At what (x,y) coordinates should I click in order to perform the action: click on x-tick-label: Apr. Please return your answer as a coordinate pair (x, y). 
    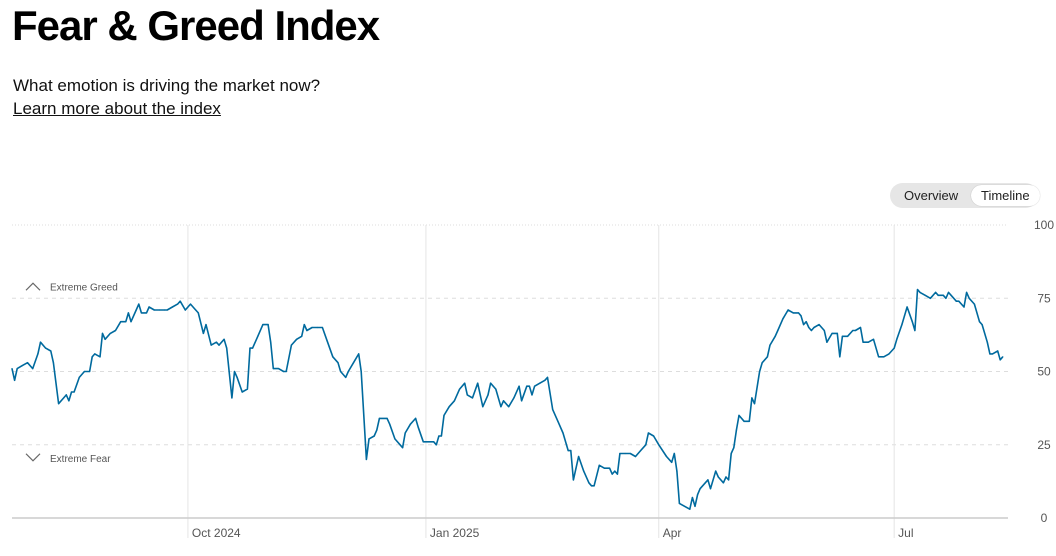
    Looking at the image, I should click on (672, 533).